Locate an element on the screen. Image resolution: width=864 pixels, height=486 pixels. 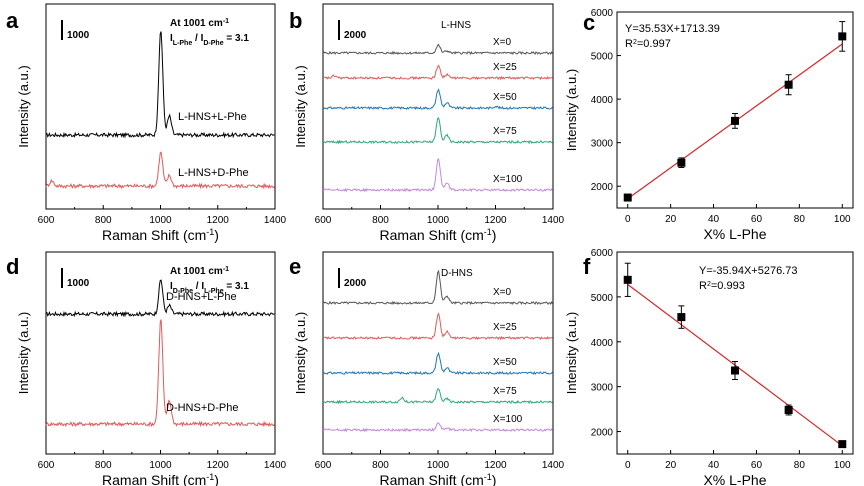
c-xtick-label-0: 0 is located at coordinates (628, 219).